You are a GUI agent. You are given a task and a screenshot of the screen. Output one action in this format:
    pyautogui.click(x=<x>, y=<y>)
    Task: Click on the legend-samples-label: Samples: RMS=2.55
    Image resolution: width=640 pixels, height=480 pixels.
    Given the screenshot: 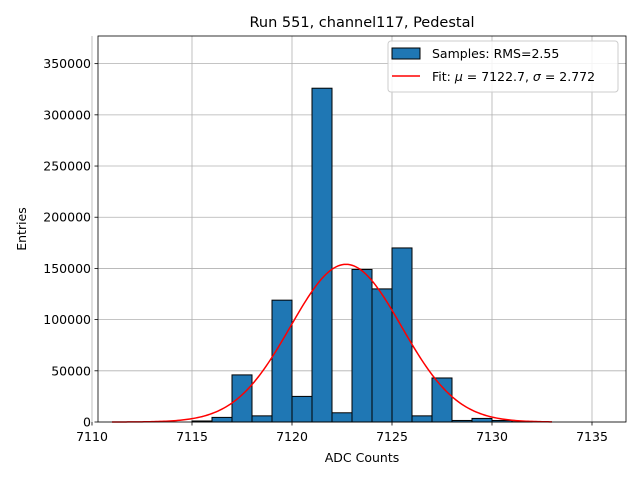 What is the action you would take?
    pyautogui.click(x=495, y=53)
    